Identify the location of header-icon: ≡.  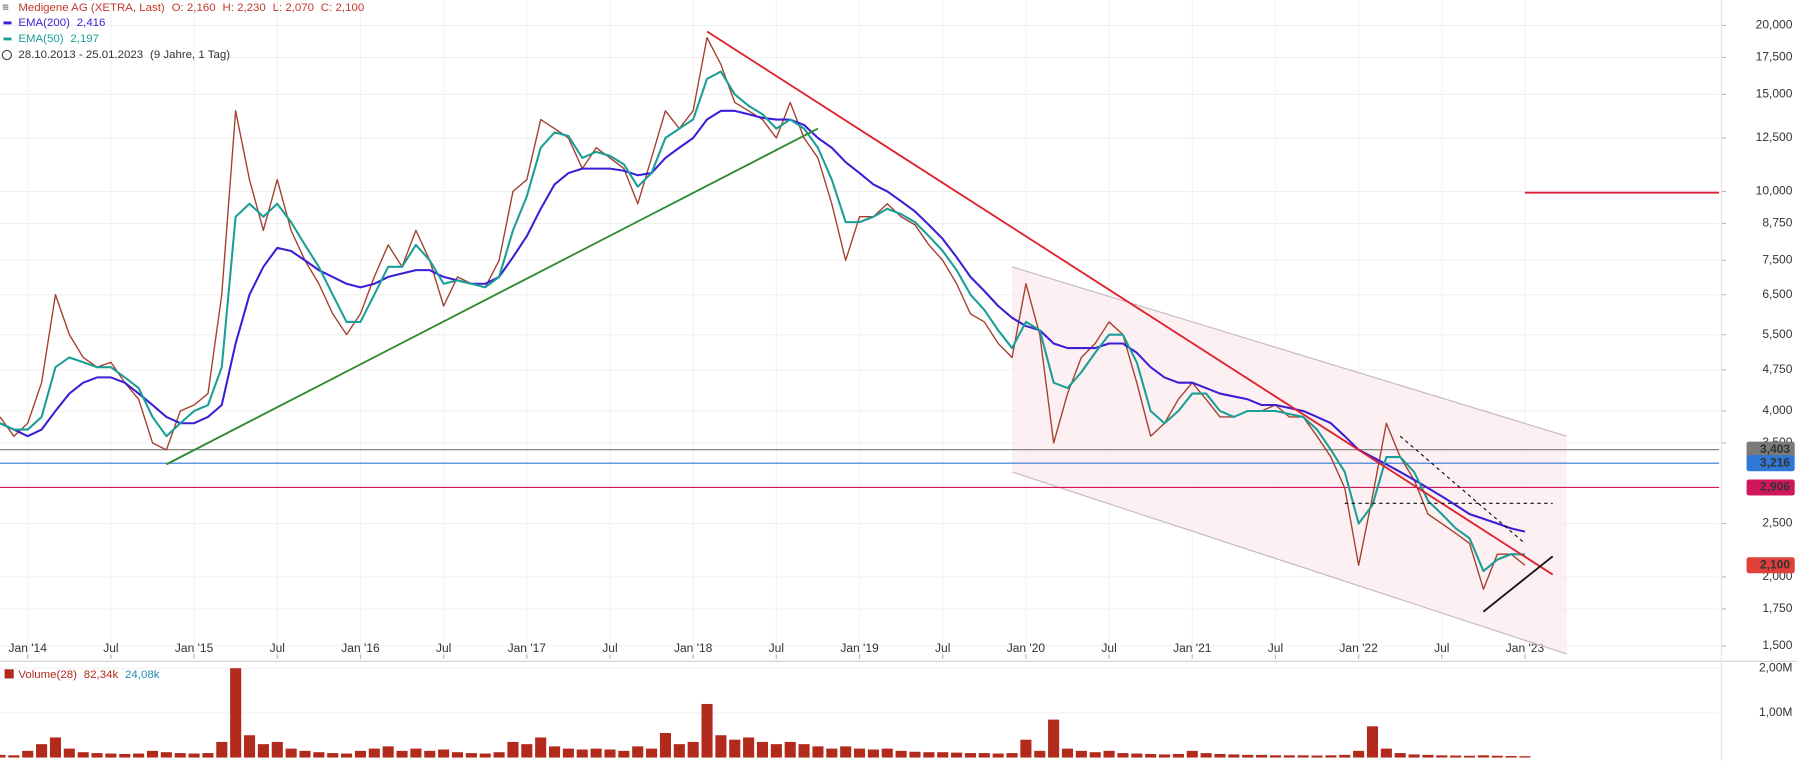
(5, 8).